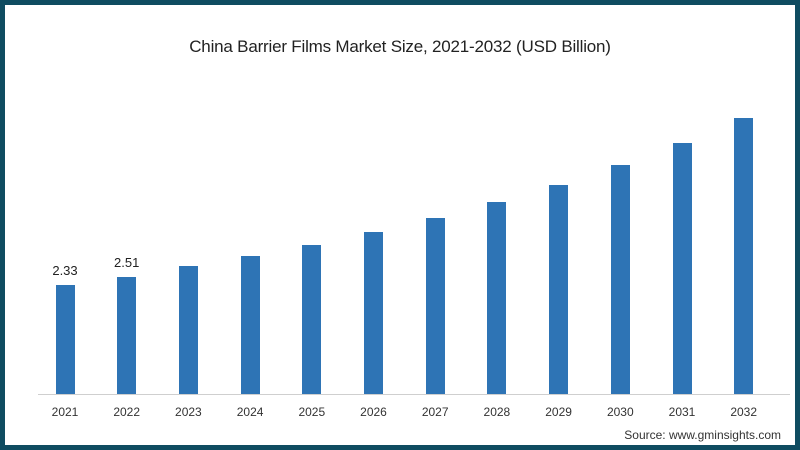 Image resolution: width=800 pixels, height=450 pixels. Describe the element at coordinates (744, 255) in the screenshot. I see `bar-2032` at that location.